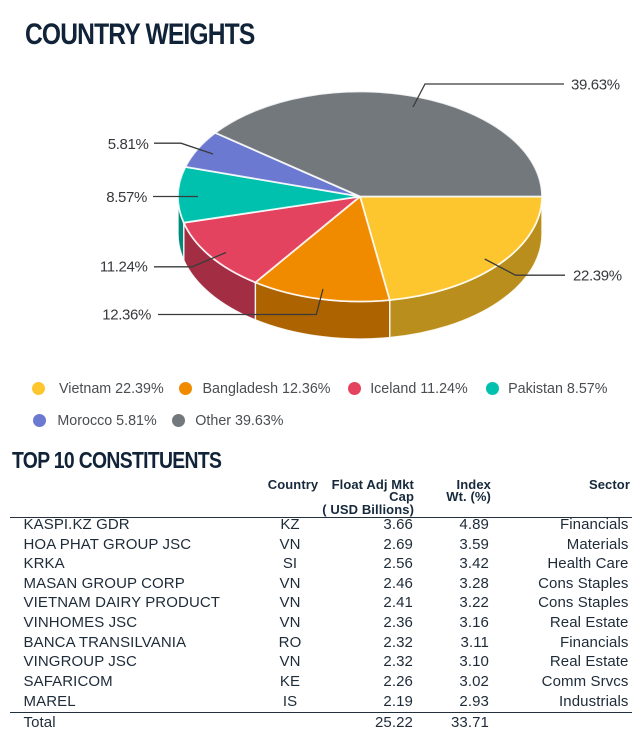 The image size is (642, 736). What do you see at coordinates (128, 144) in the screenshot?
I see `svg-text: 5.81%` at bounding box center [128, 144].